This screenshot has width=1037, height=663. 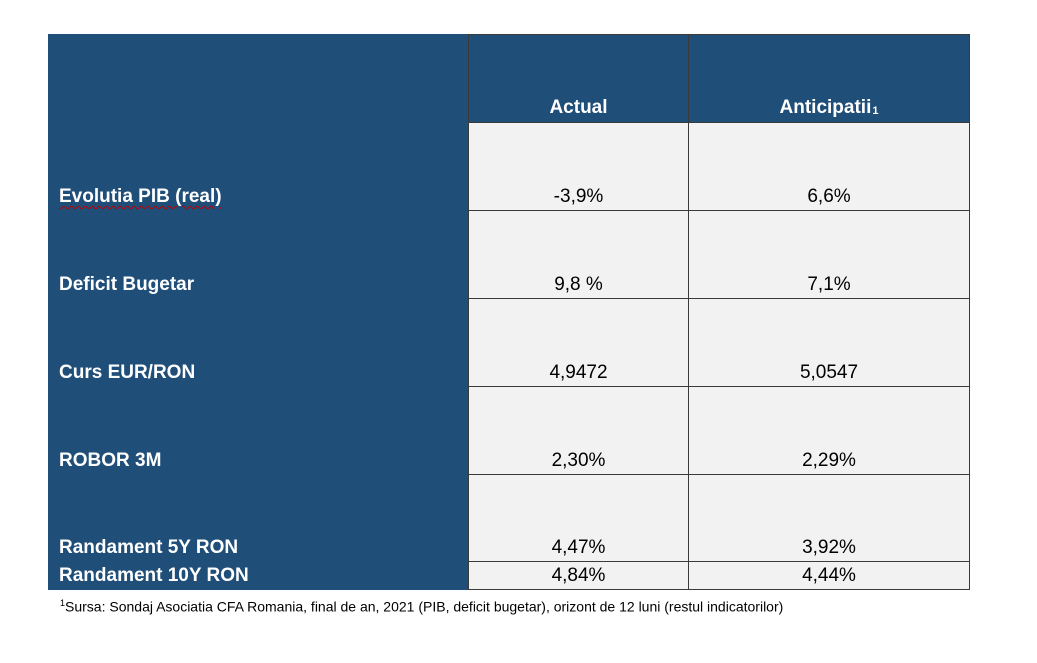 I want to click on cell-robor-actual-value: 2,30%, so click(x=578, y=460).